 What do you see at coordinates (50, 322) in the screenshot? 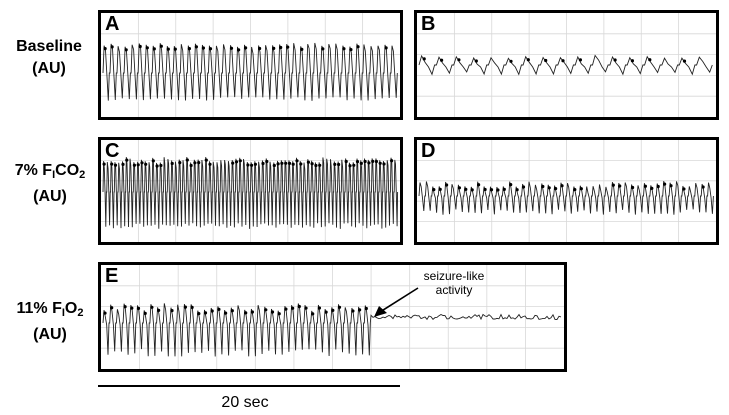
I see `row-label-fio2: 11% FIO2 (AU)` at bounding box center [50, 322].